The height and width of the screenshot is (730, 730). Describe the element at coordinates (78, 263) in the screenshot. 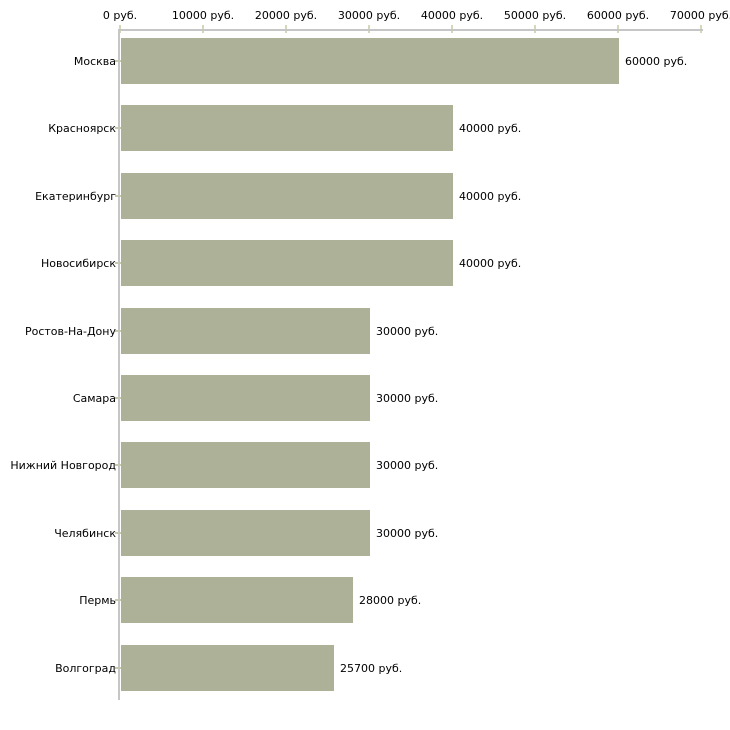

I see `category-label: Новосибирск` at that location.